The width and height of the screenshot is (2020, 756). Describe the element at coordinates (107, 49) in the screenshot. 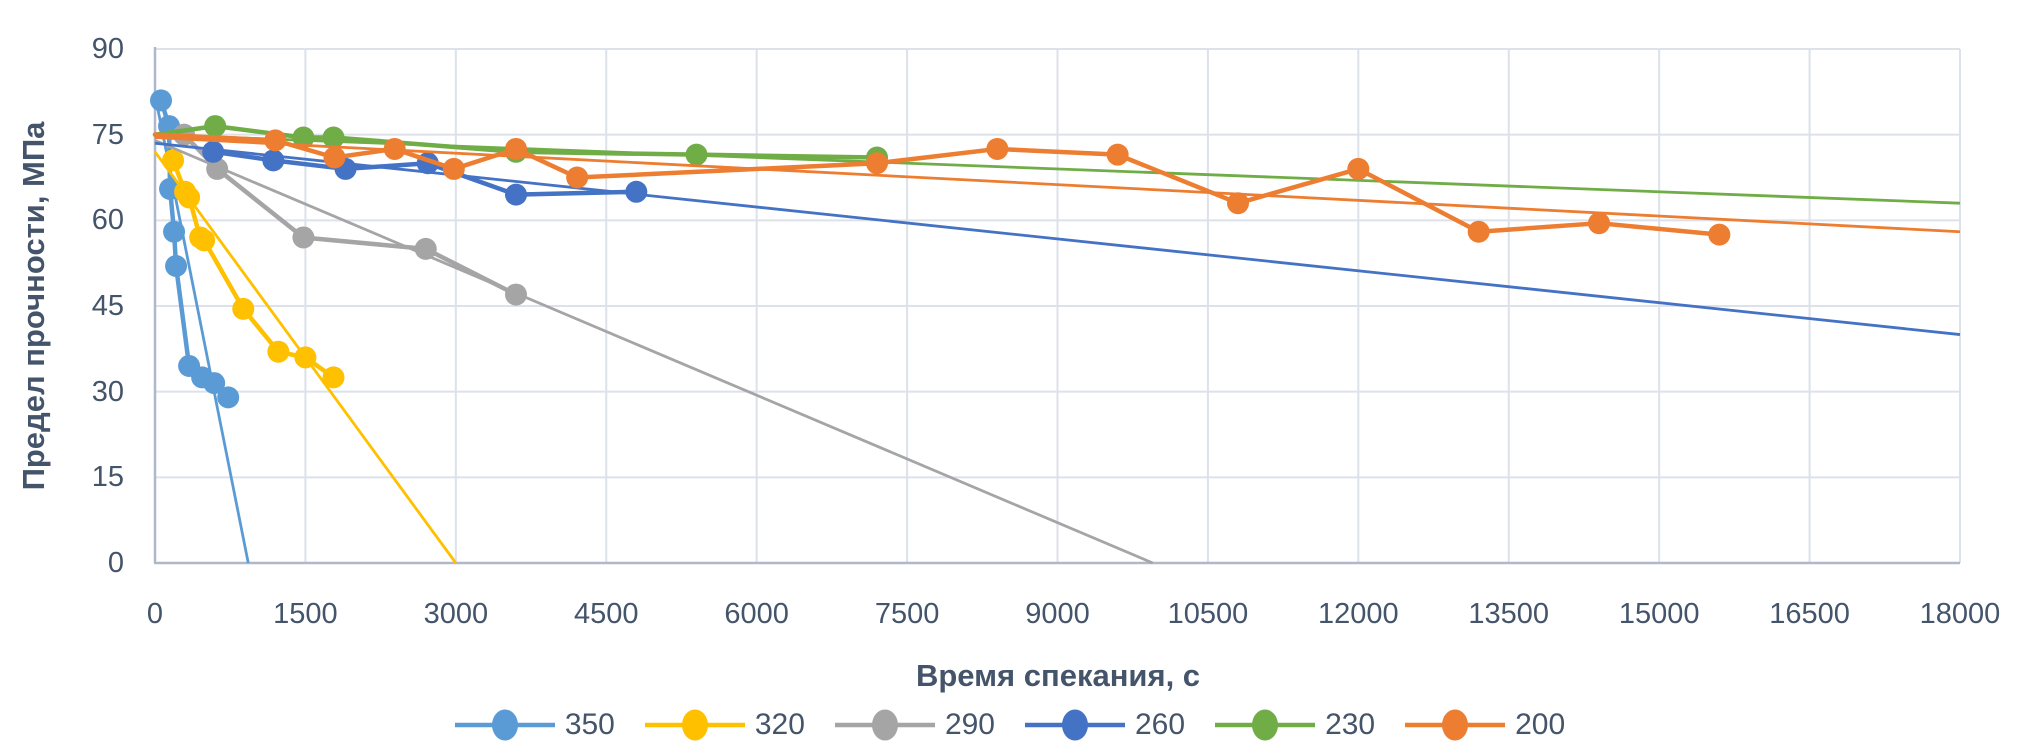

I see `y-tick-label: 90` at that location.